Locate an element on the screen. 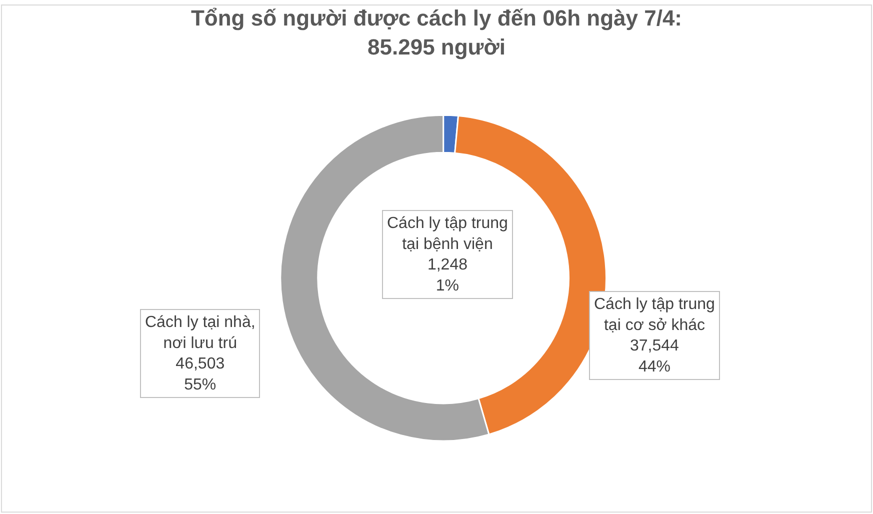 This screenshot has width=873, height=514. data-label: 46,503 55% is located at coordinates (200, 375).